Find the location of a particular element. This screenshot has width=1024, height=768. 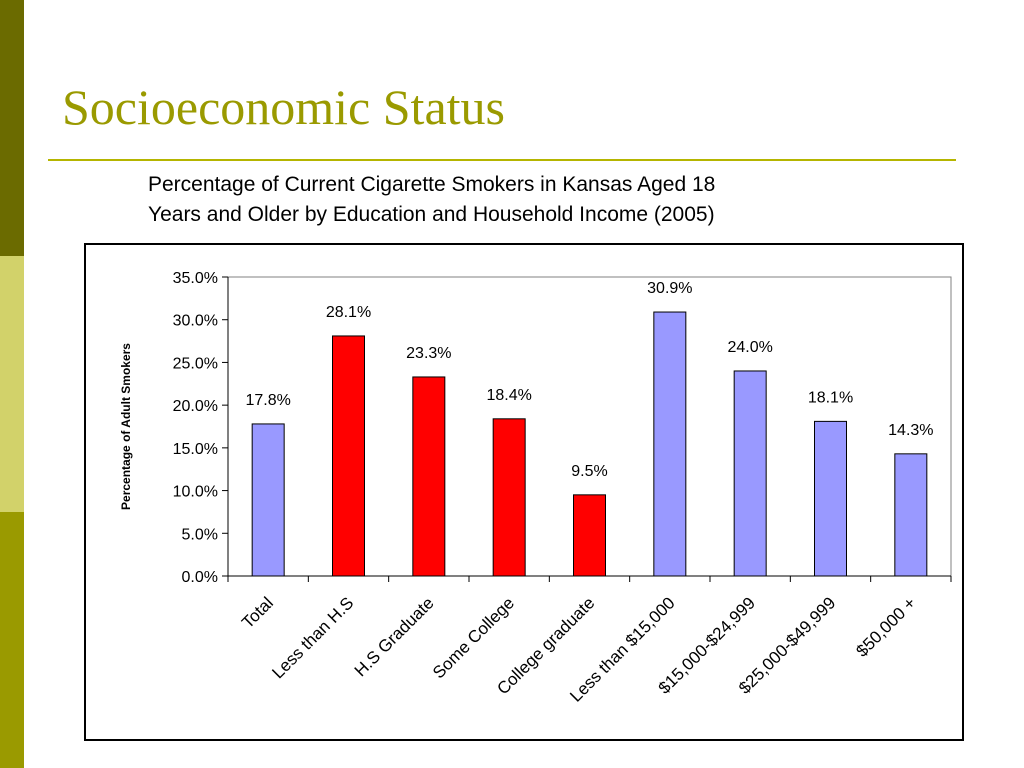

y-tick-label: 25.0% is located at coordinates (195, 363).